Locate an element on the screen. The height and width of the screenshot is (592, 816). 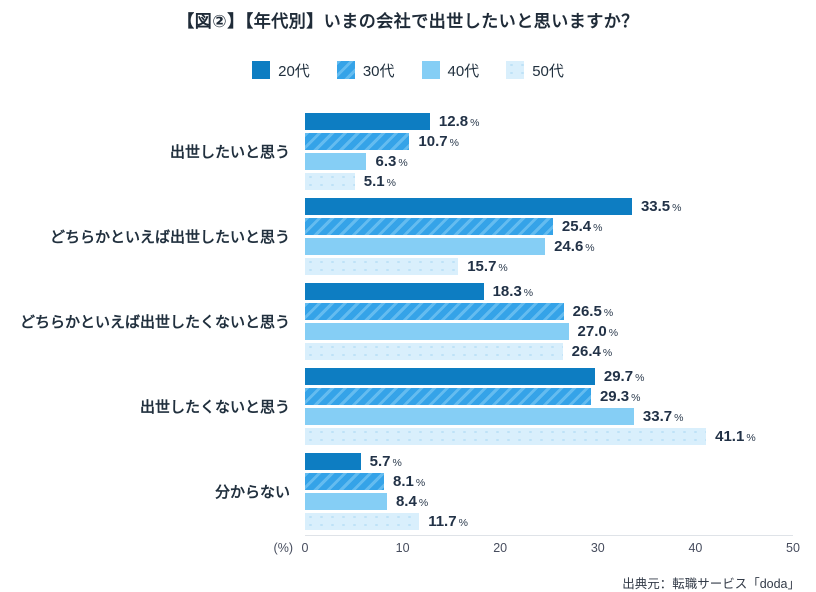
bar-group5-30s is located at coordinates (345, 481).